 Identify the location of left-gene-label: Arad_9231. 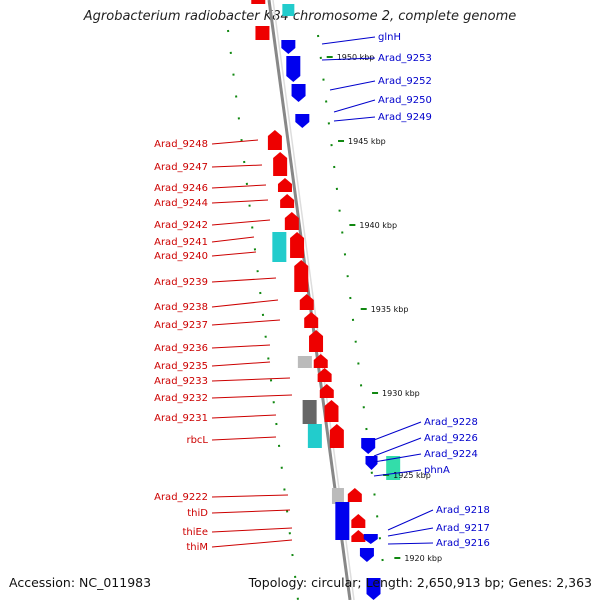
(181, 418).